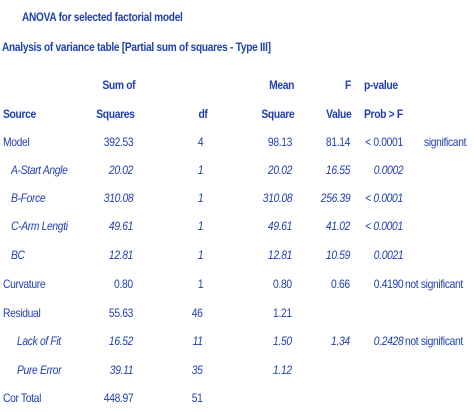 The width and height of the screenshot is (474, 412). Describe the element at coordinates (16, 142) in the screenshot. I see `cell-source: Model` at that location.